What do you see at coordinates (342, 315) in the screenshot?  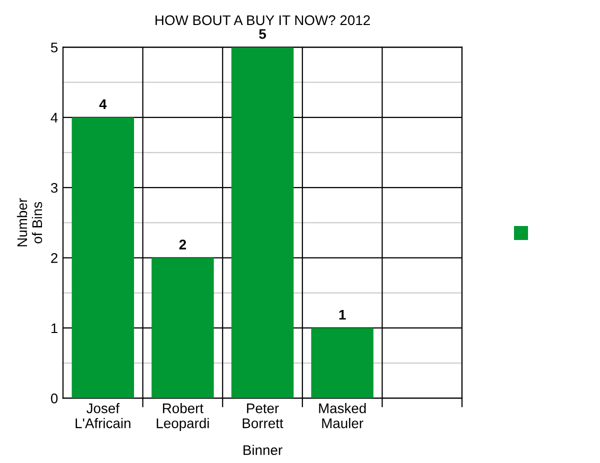 I see `data-label: 1` at bounding box center [342, 315].